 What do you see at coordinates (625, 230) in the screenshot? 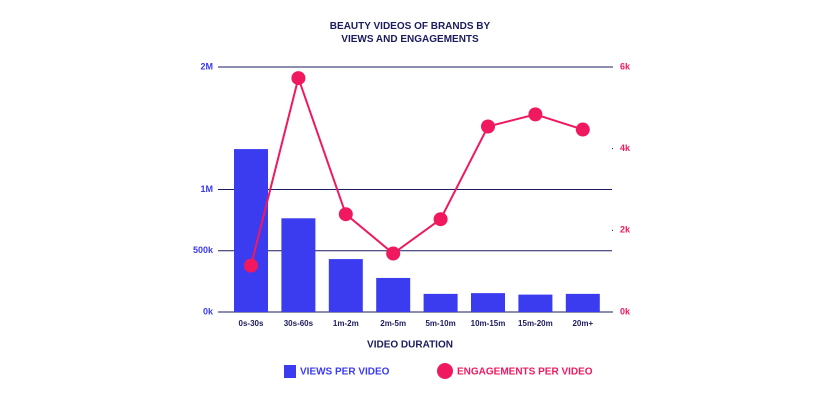
I see `y2-tick-label: 2k` at bounding box center [625, 230].